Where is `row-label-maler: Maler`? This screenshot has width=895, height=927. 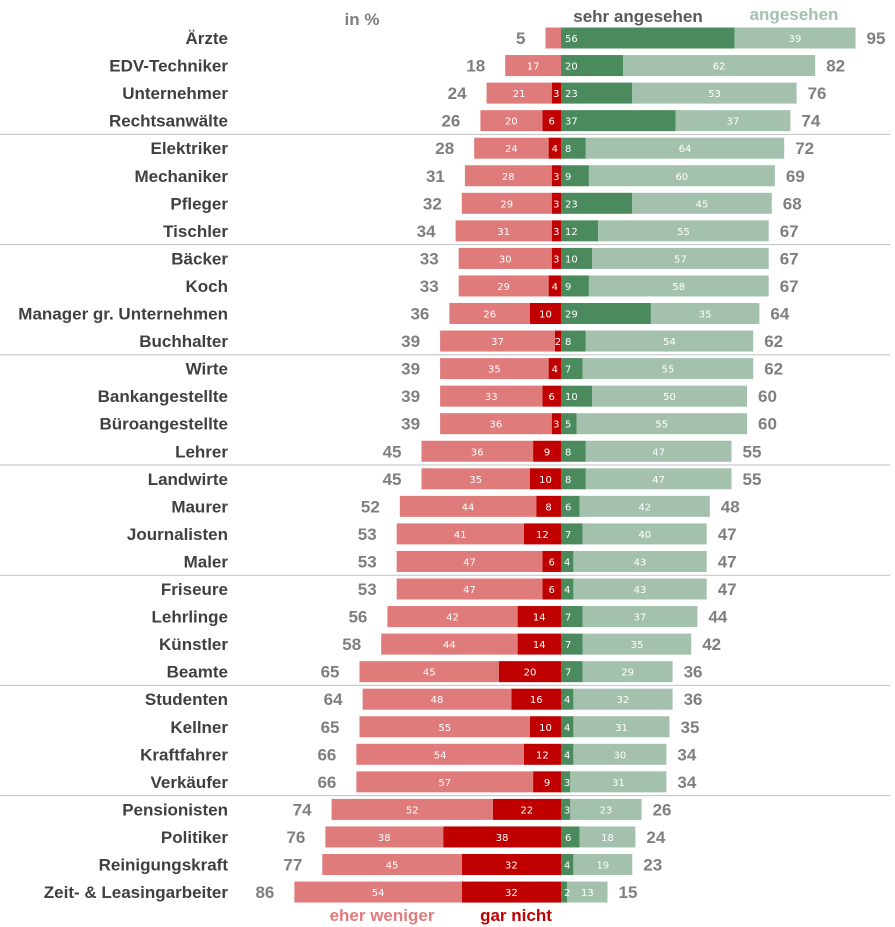 row-label-maler: Maler is located at coordinates (206, 561).